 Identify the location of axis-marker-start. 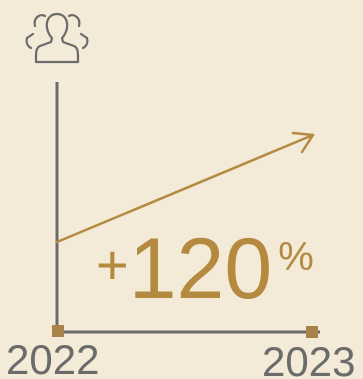
(58, 331).